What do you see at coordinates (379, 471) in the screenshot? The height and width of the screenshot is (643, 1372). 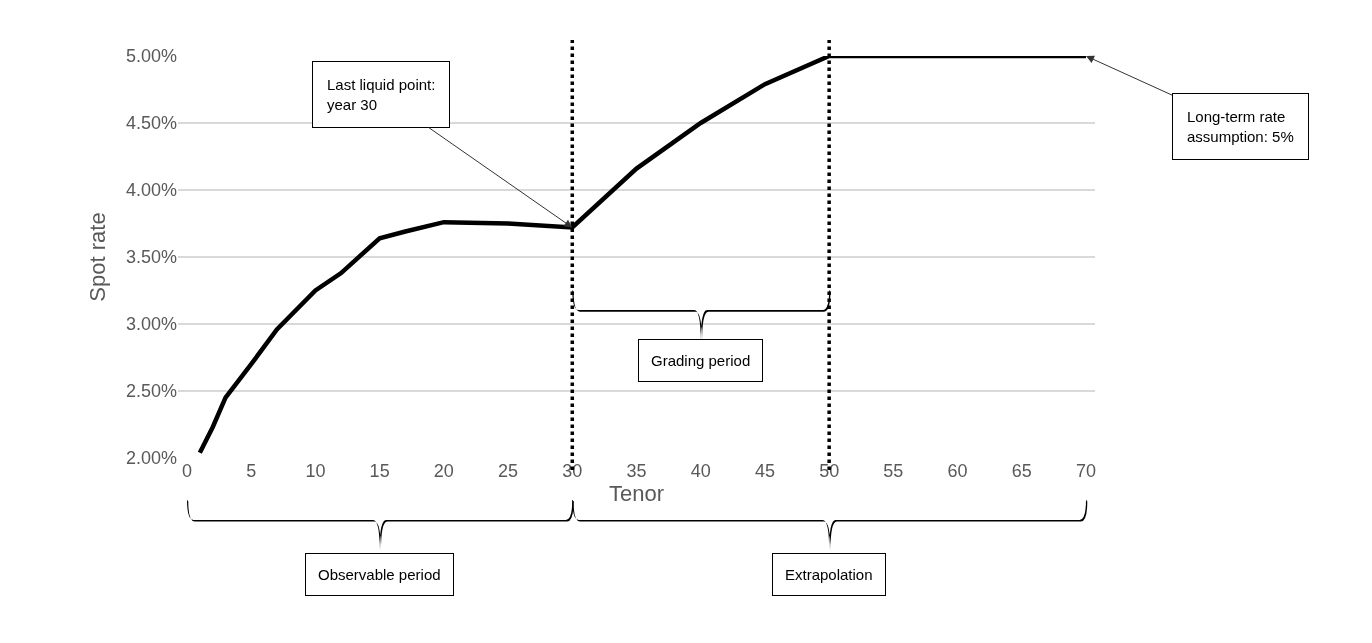 I see `x-tick-label: 15` at bounding box center [379, 471].